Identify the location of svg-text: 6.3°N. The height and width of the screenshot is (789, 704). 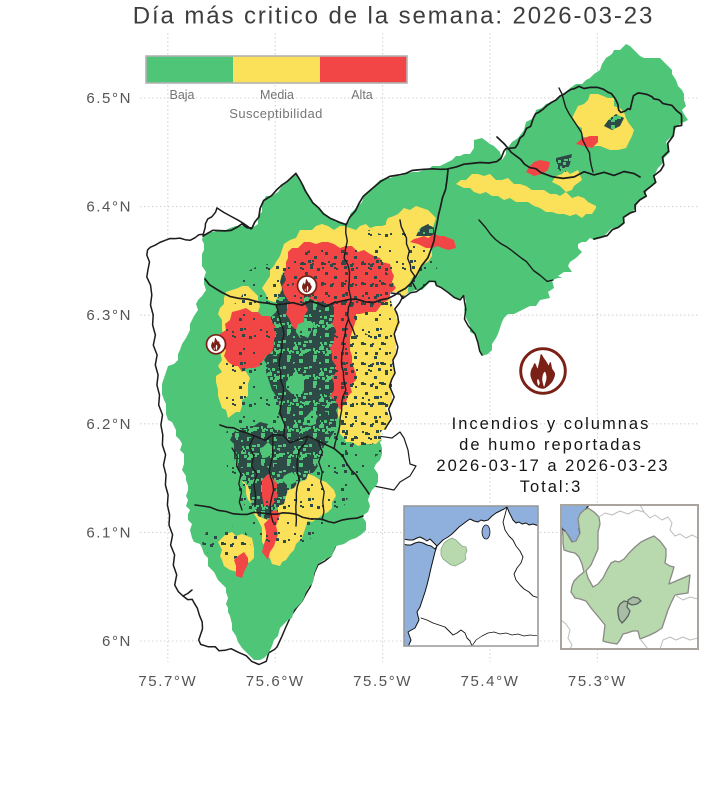
(109, 315).